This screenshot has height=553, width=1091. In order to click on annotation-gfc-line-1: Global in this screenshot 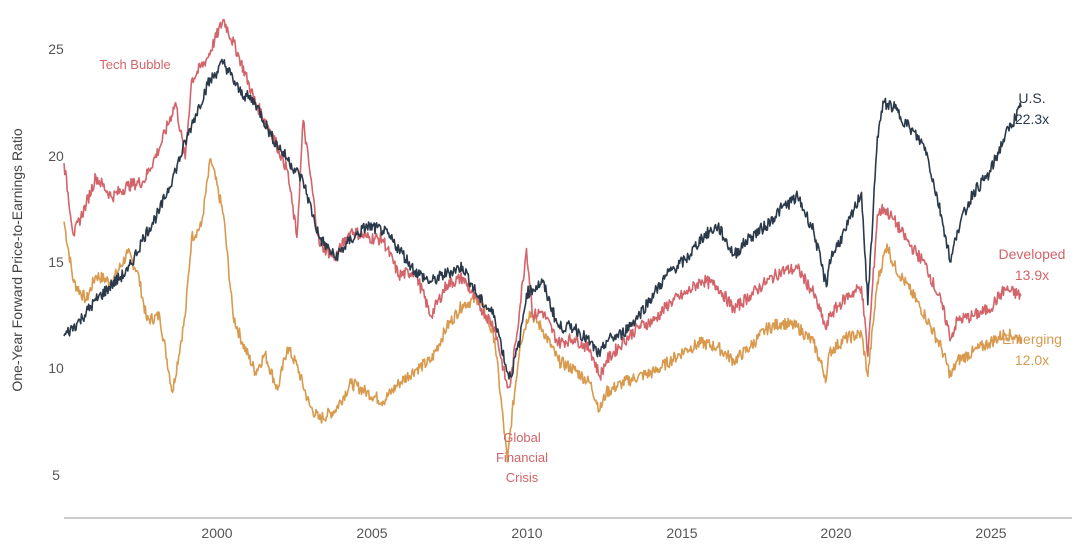, I will do `click(522, 437)`.